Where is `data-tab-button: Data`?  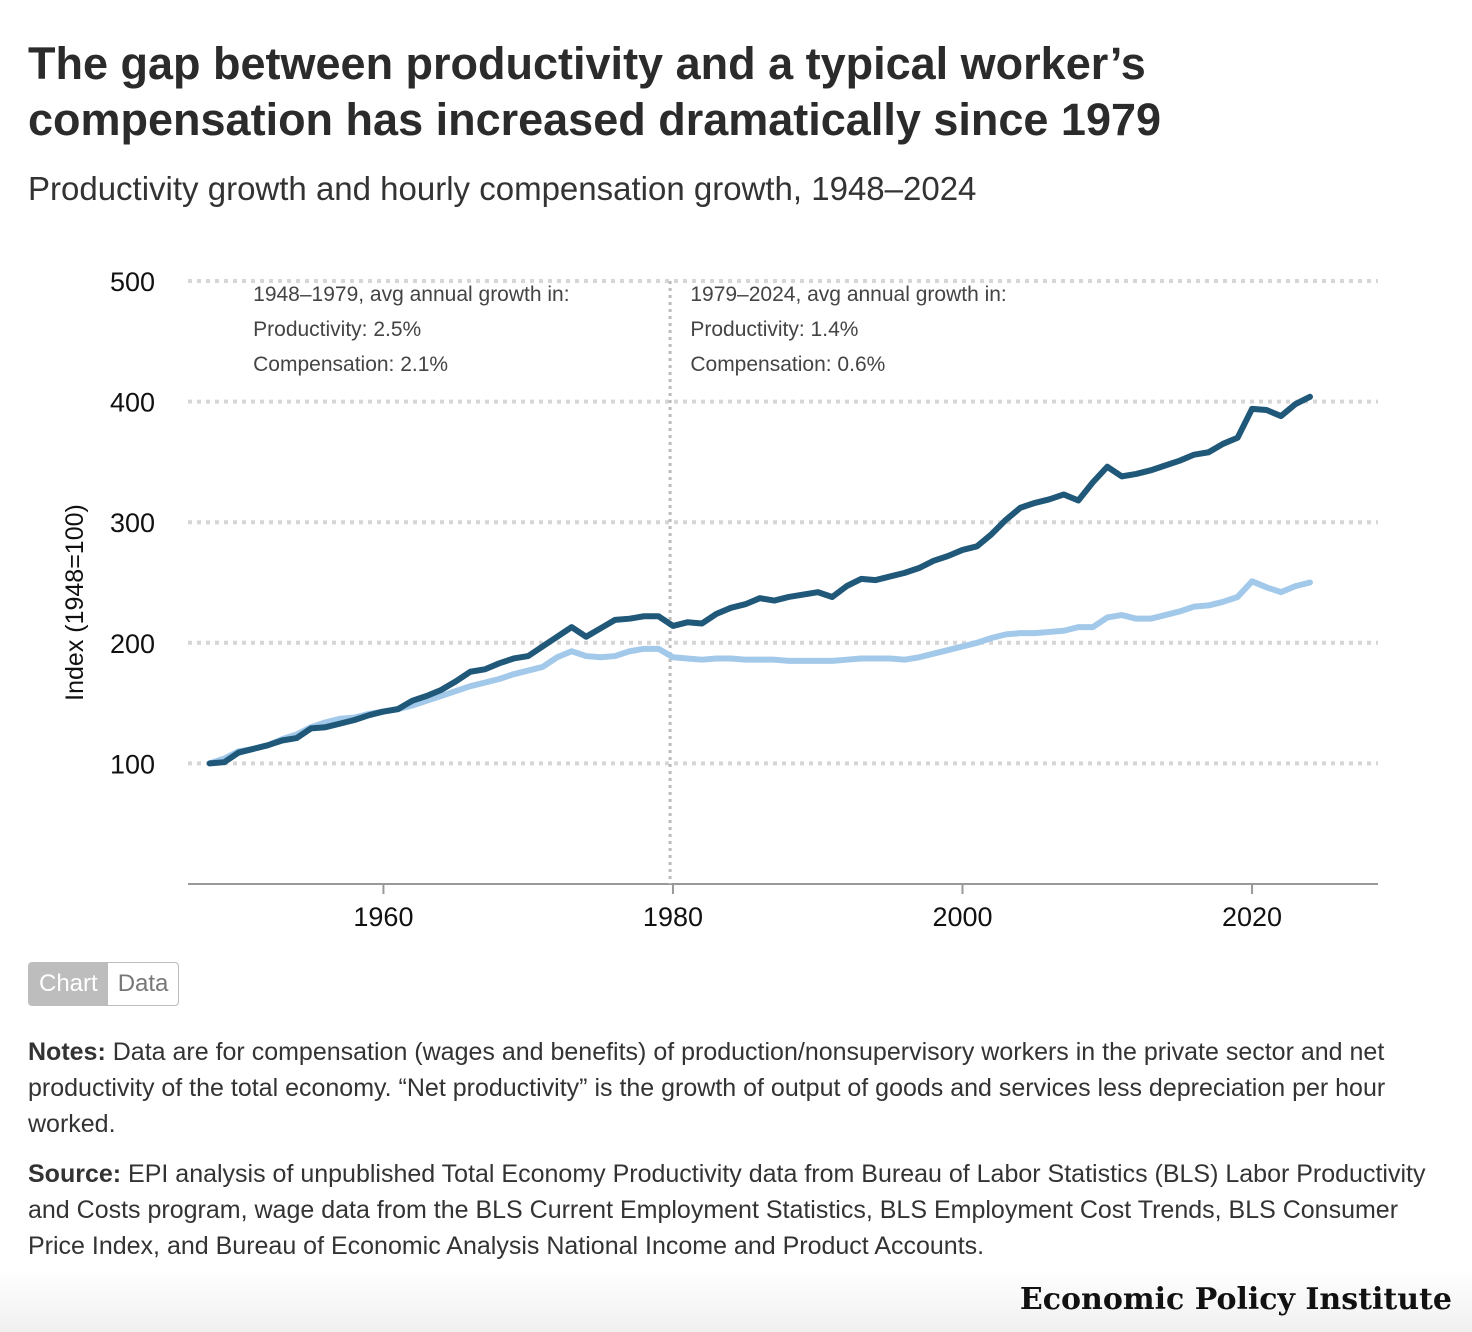
data-tab-button: Data is located at coordinates (143, 983).